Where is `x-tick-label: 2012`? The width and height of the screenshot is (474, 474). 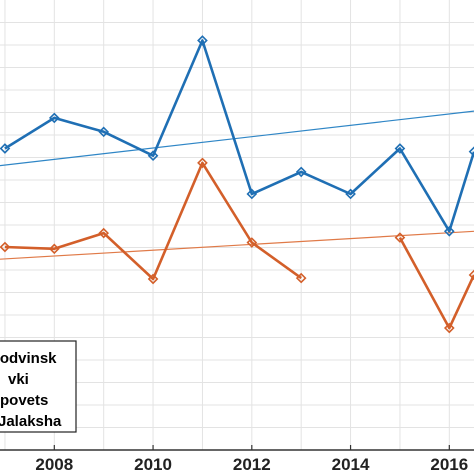
x-tick-label: 2012 is located at coordinates (252, 464).